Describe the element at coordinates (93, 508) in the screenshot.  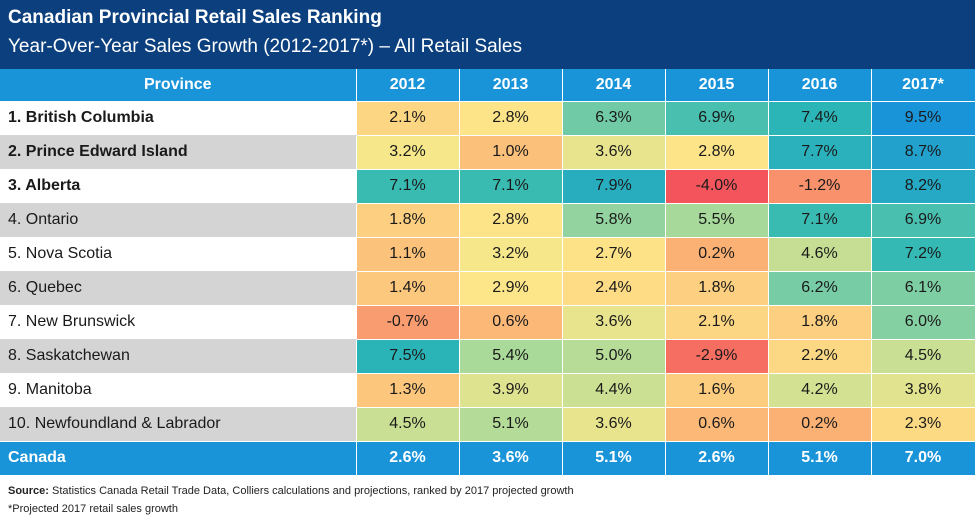
I see `projected-note: *Projected 2017 retail sales growth` at that location.